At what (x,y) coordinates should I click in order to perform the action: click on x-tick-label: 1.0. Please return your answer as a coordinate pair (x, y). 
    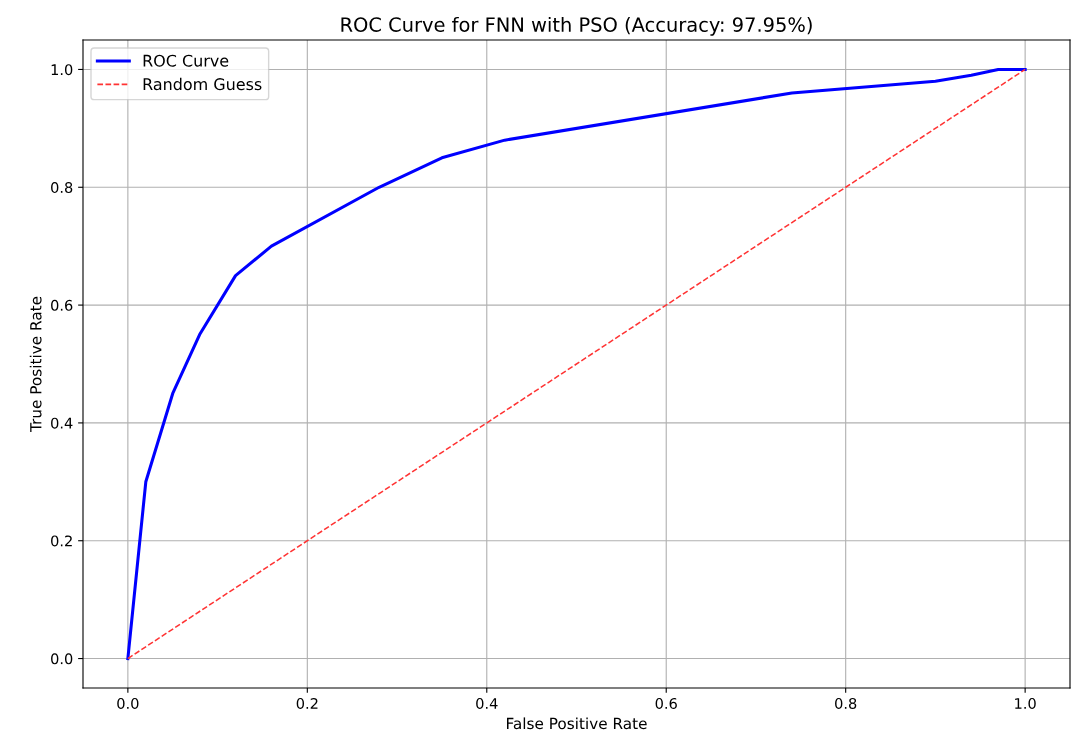
    Looking at the image, I should click on (1025, 703).